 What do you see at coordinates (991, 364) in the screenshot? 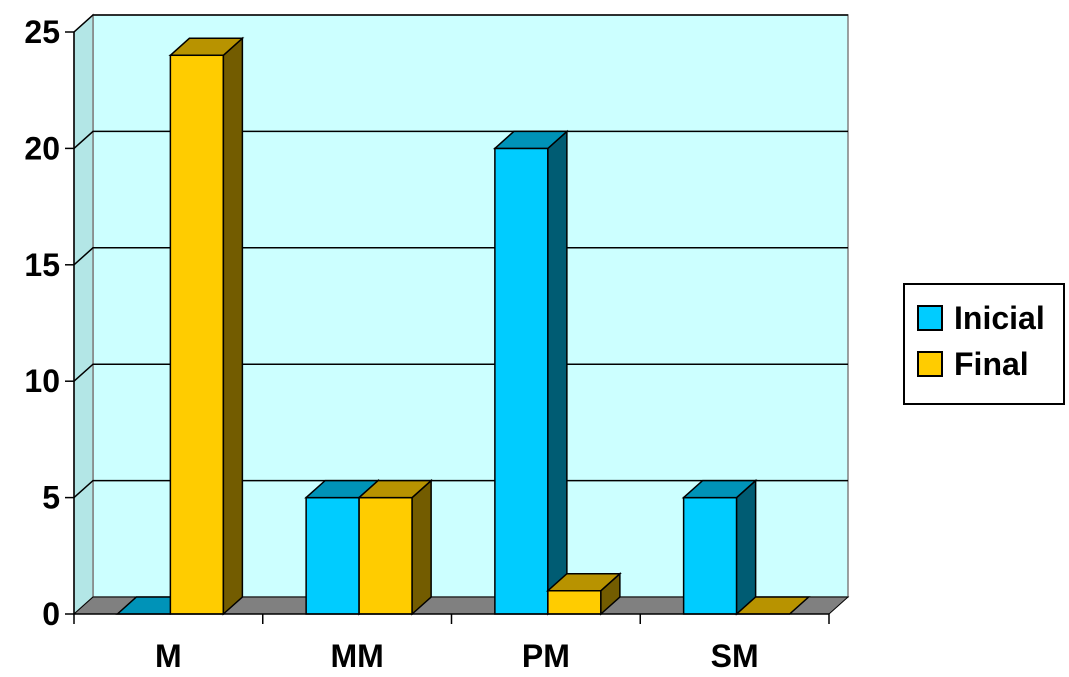
I see `legend-label-final: Final` at bounding box center [991, 364].